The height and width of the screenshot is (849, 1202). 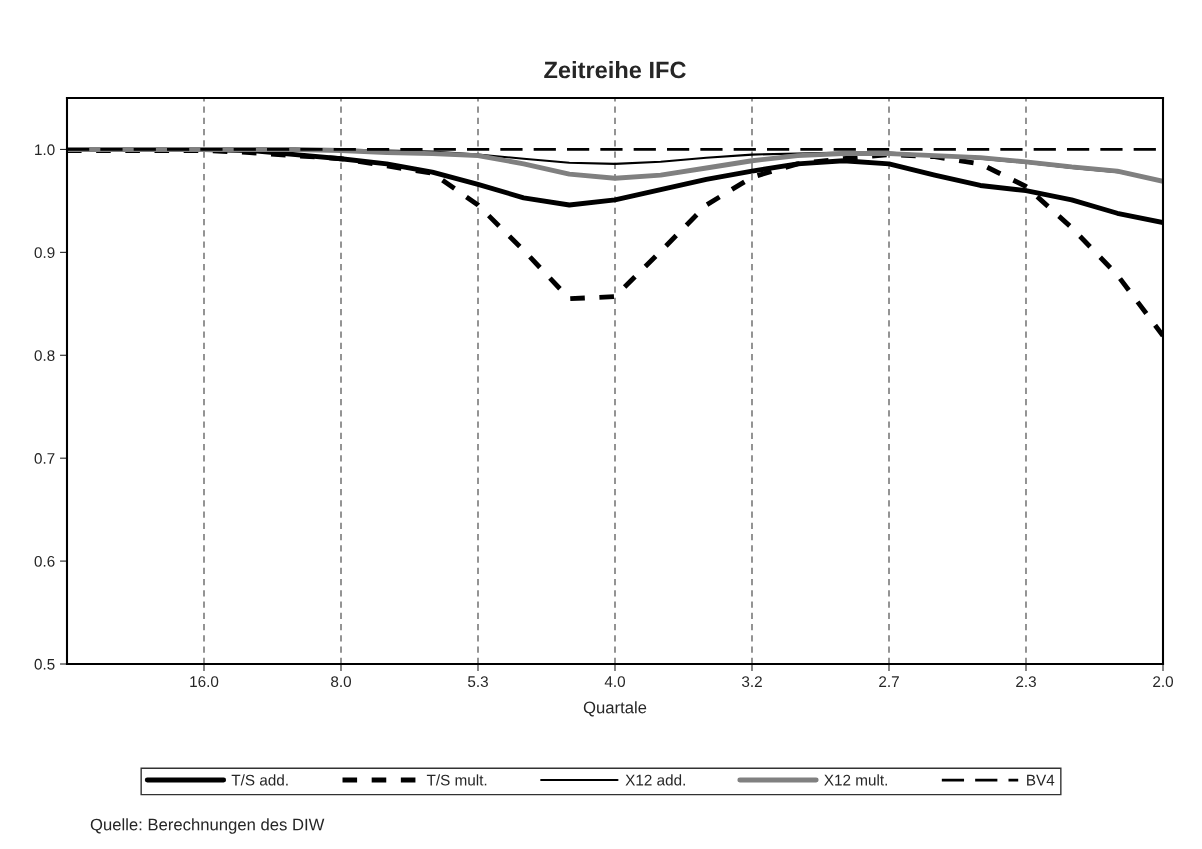 I want to click on y-tick-label: 0.7, so click(x=44, y=458).